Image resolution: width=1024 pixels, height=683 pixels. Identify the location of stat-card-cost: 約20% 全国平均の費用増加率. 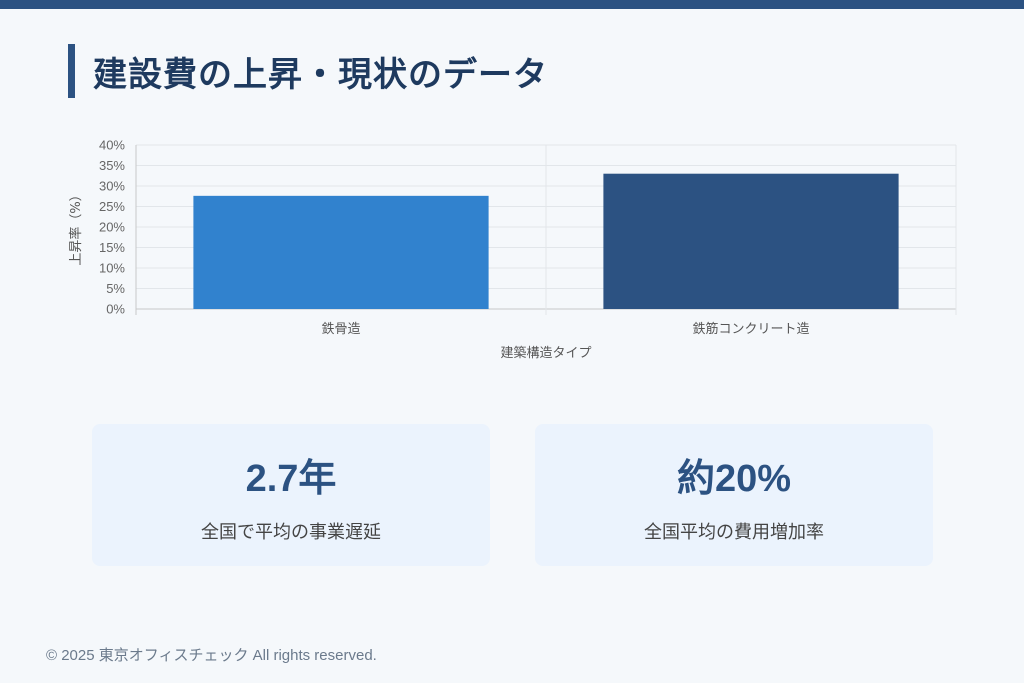
(734, 495).